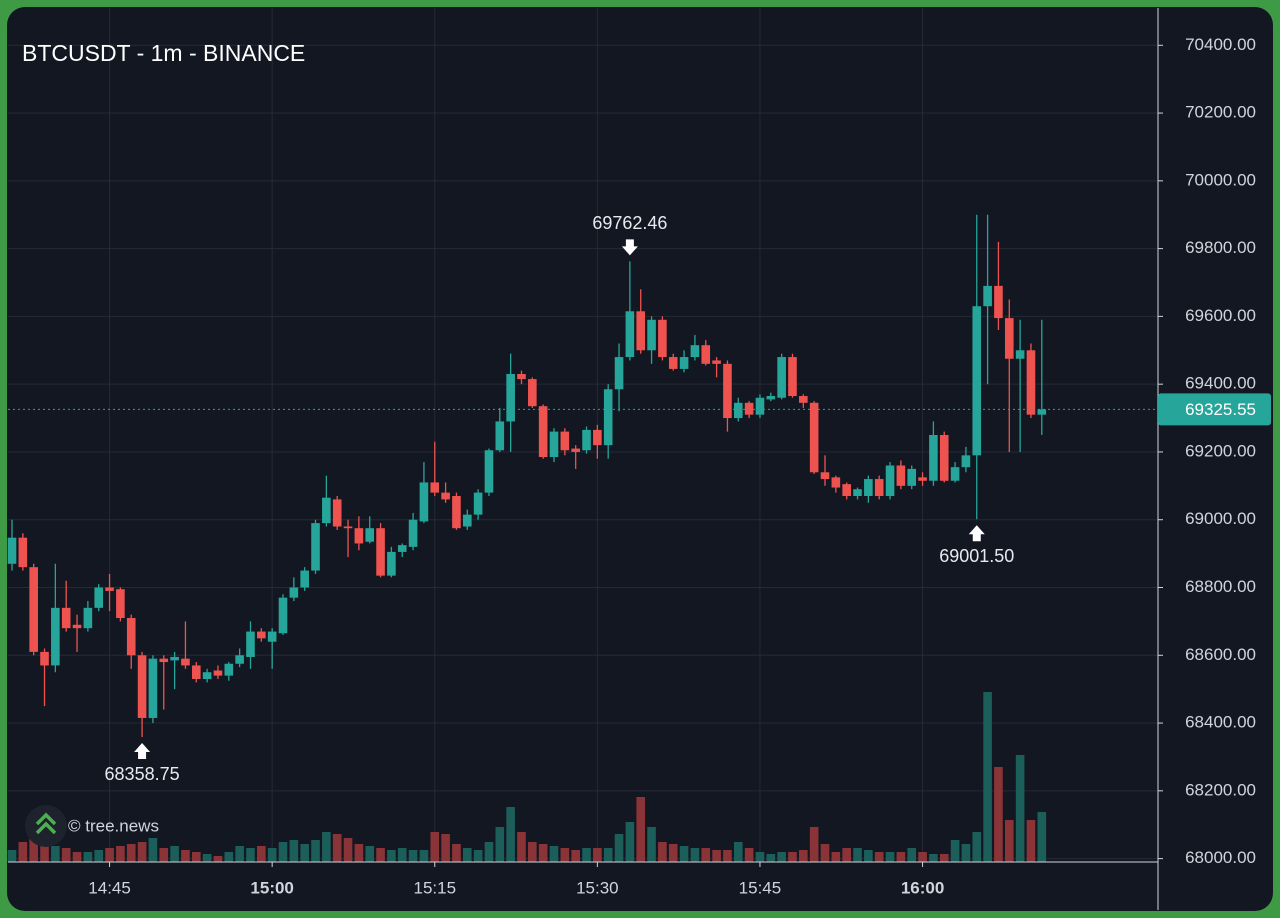  Describe the element at coordinates (1220, 315) in the screenshot. I see `y-tick-label: 69600.00` at that location.